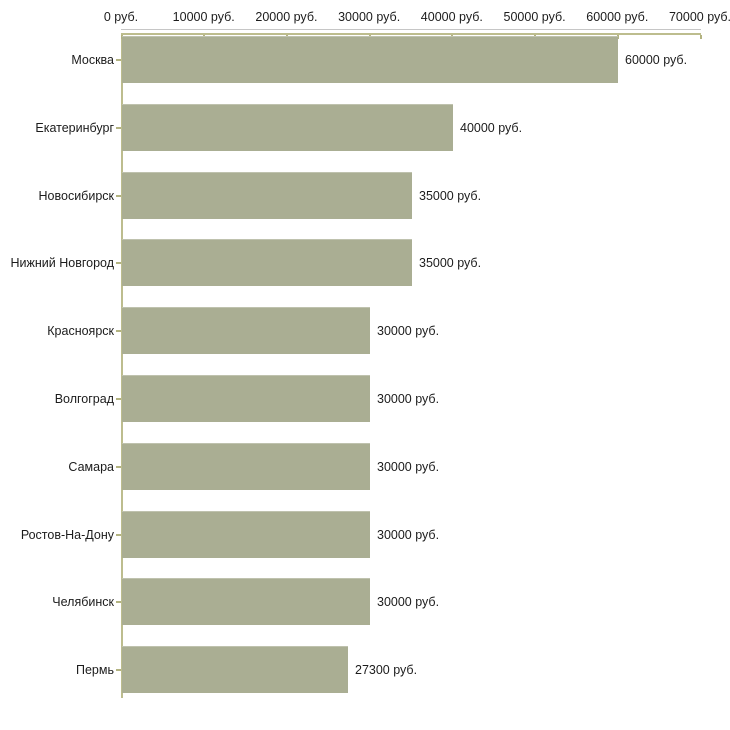 This screenshot has width=730, height=730. What do you see at coordinates (83, 601) in the screenshot?
I see `category-label: Челябинск` at bounding box center [83, 601].